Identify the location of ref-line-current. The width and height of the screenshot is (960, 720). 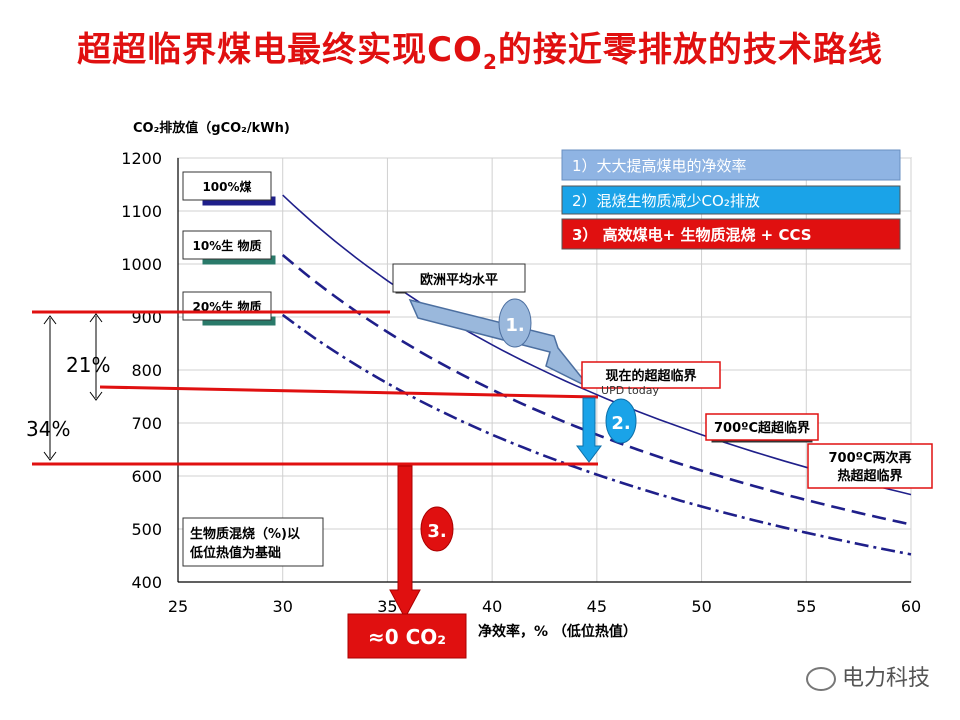
(349, 392).